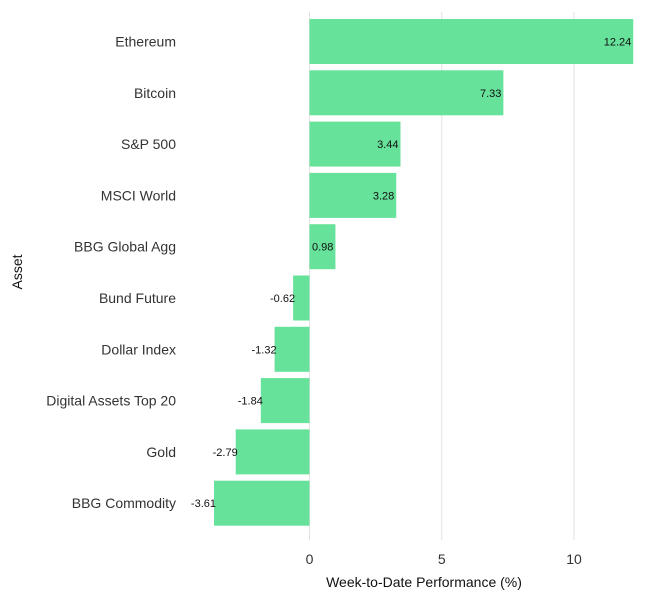 The width and height of the screenshot is (661, 596). Describe the element at coordinates (471, 41) in the screenshot. I see `bar-ethereum` at that location.